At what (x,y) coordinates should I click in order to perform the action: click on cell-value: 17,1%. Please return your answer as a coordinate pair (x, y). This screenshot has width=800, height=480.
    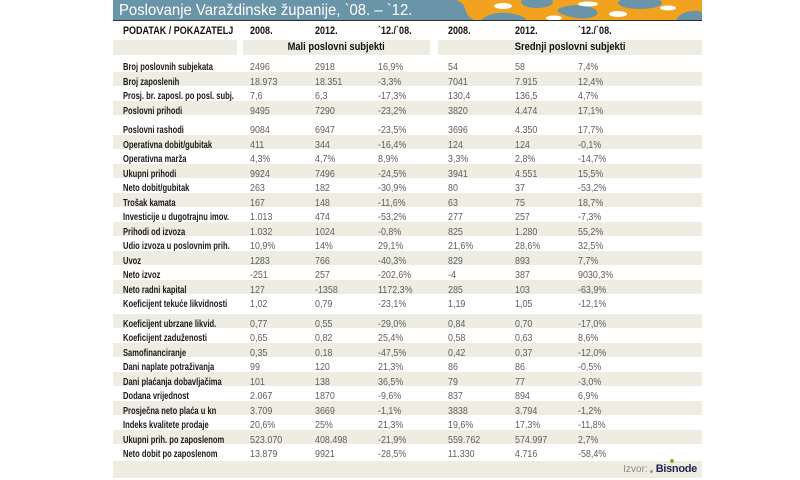
    Looking at the image, I should click on (591, 110).